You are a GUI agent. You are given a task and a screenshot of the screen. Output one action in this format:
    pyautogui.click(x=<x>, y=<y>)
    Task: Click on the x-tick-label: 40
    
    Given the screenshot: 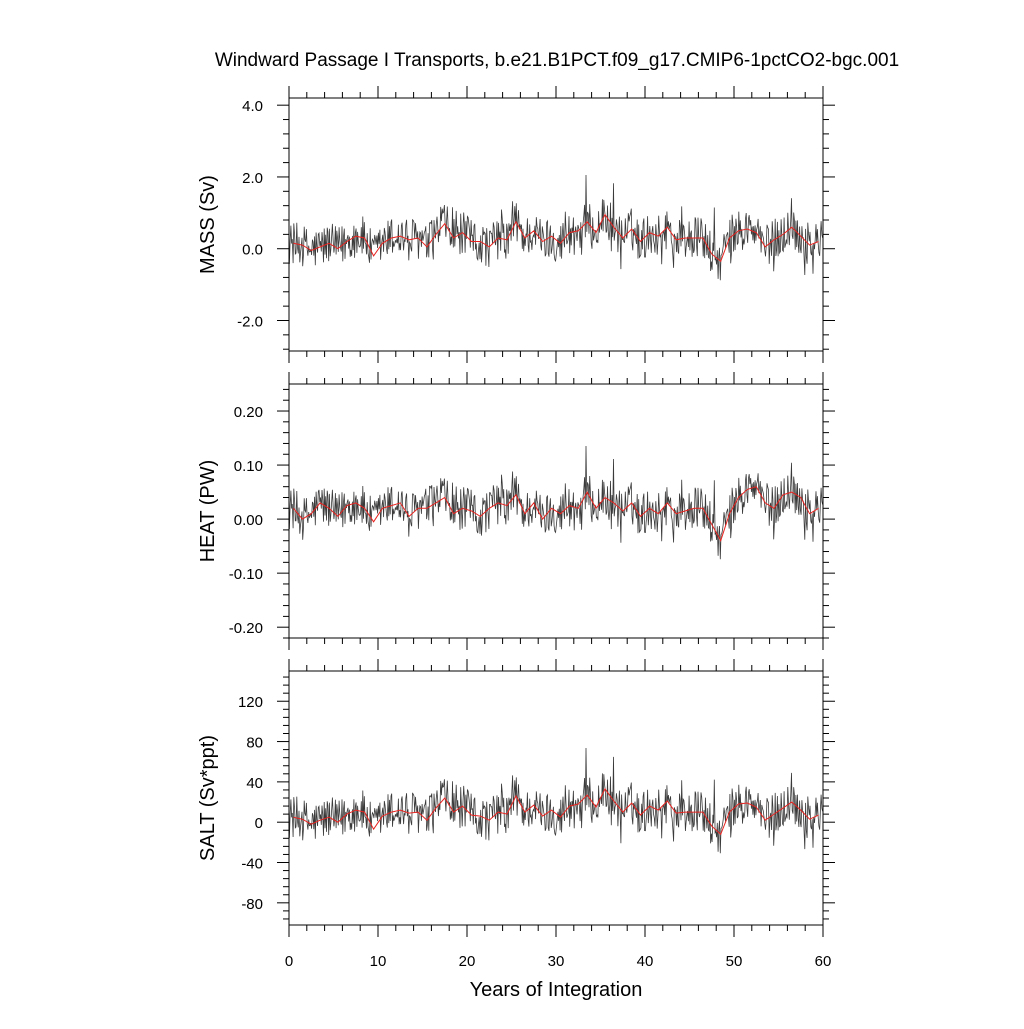 What is the action you would take?
    pyautogui.click(x=645, y=961)
    